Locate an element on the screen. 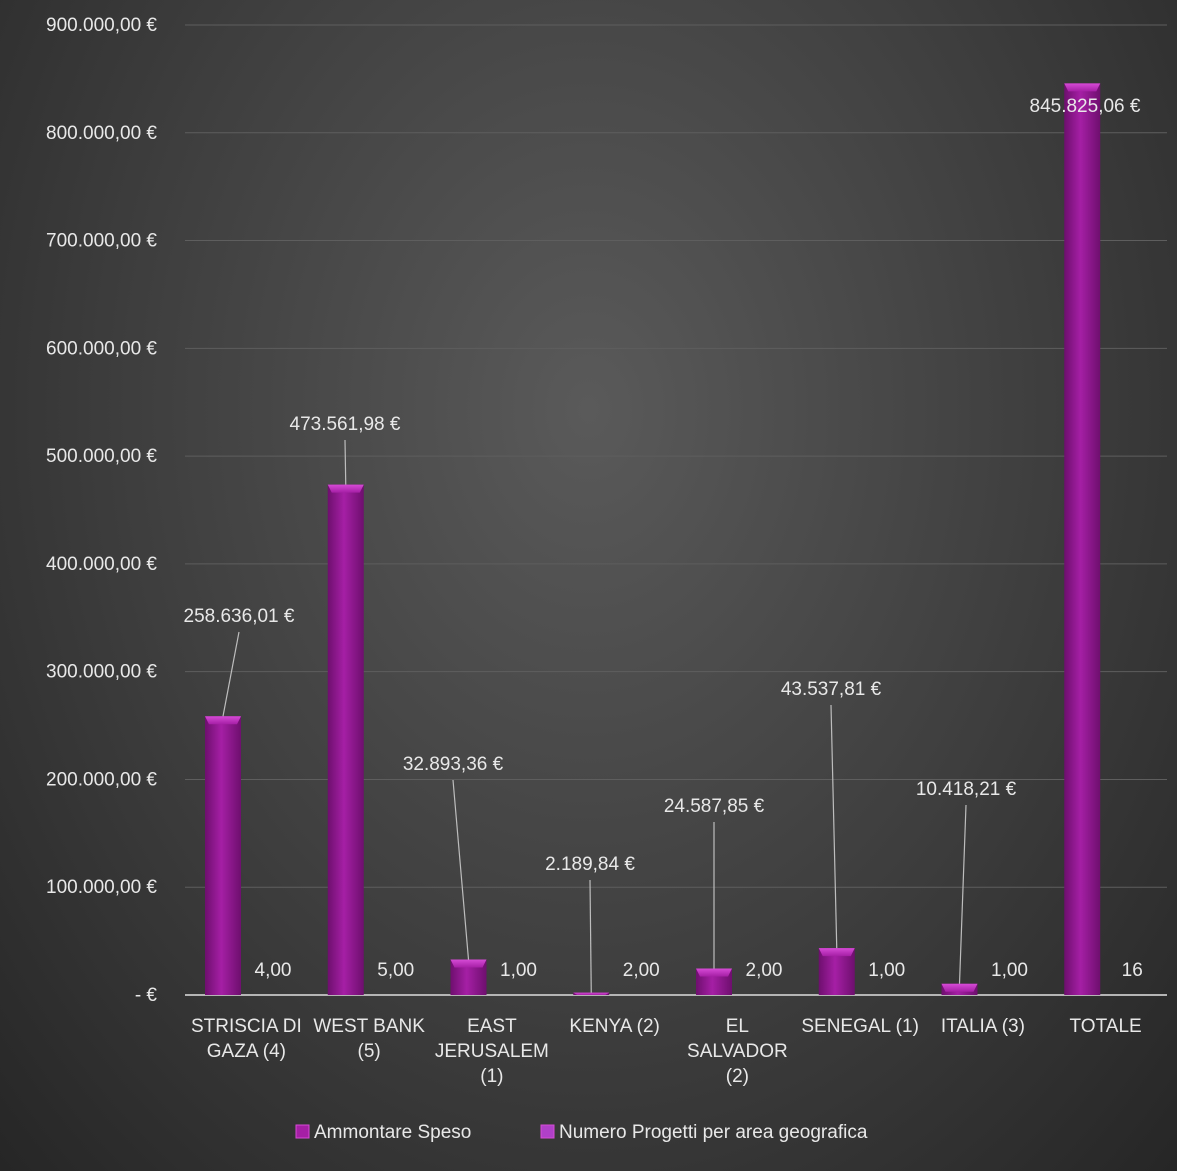 The width and height of the screenshot is (1177, 1176). y-tick-label: 300.000,00 € is located at coordinates (101, 672).